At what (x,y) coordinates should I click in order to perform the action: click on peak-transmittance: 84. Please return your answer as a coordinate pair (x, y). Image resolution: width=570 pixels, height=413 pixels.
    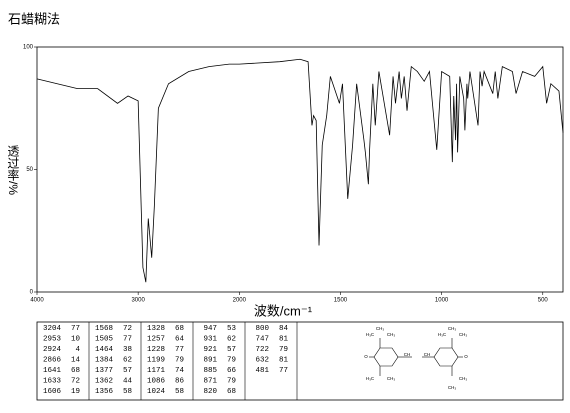
    Looking at the image, I should click on (284, 329).